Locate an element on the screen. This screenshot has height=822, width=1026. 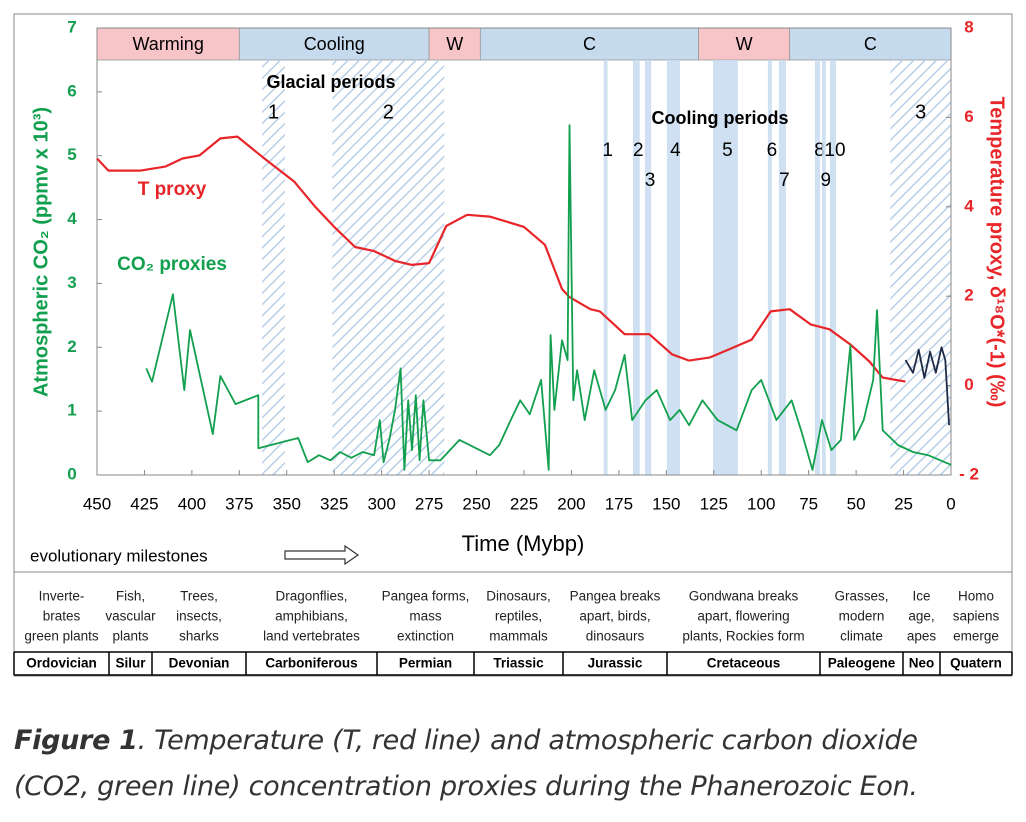
milestone-text: apart, flowering is located at coordinates (743, 616).